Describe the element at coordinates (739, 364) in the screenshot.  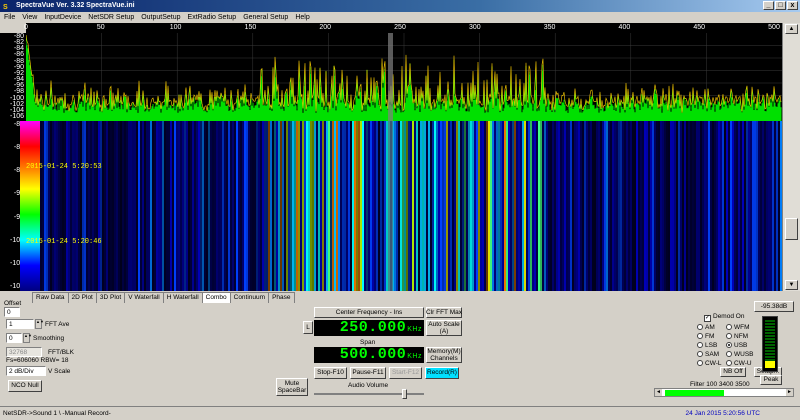
I see `mode-radio-cw-u: CW-U` at that location.